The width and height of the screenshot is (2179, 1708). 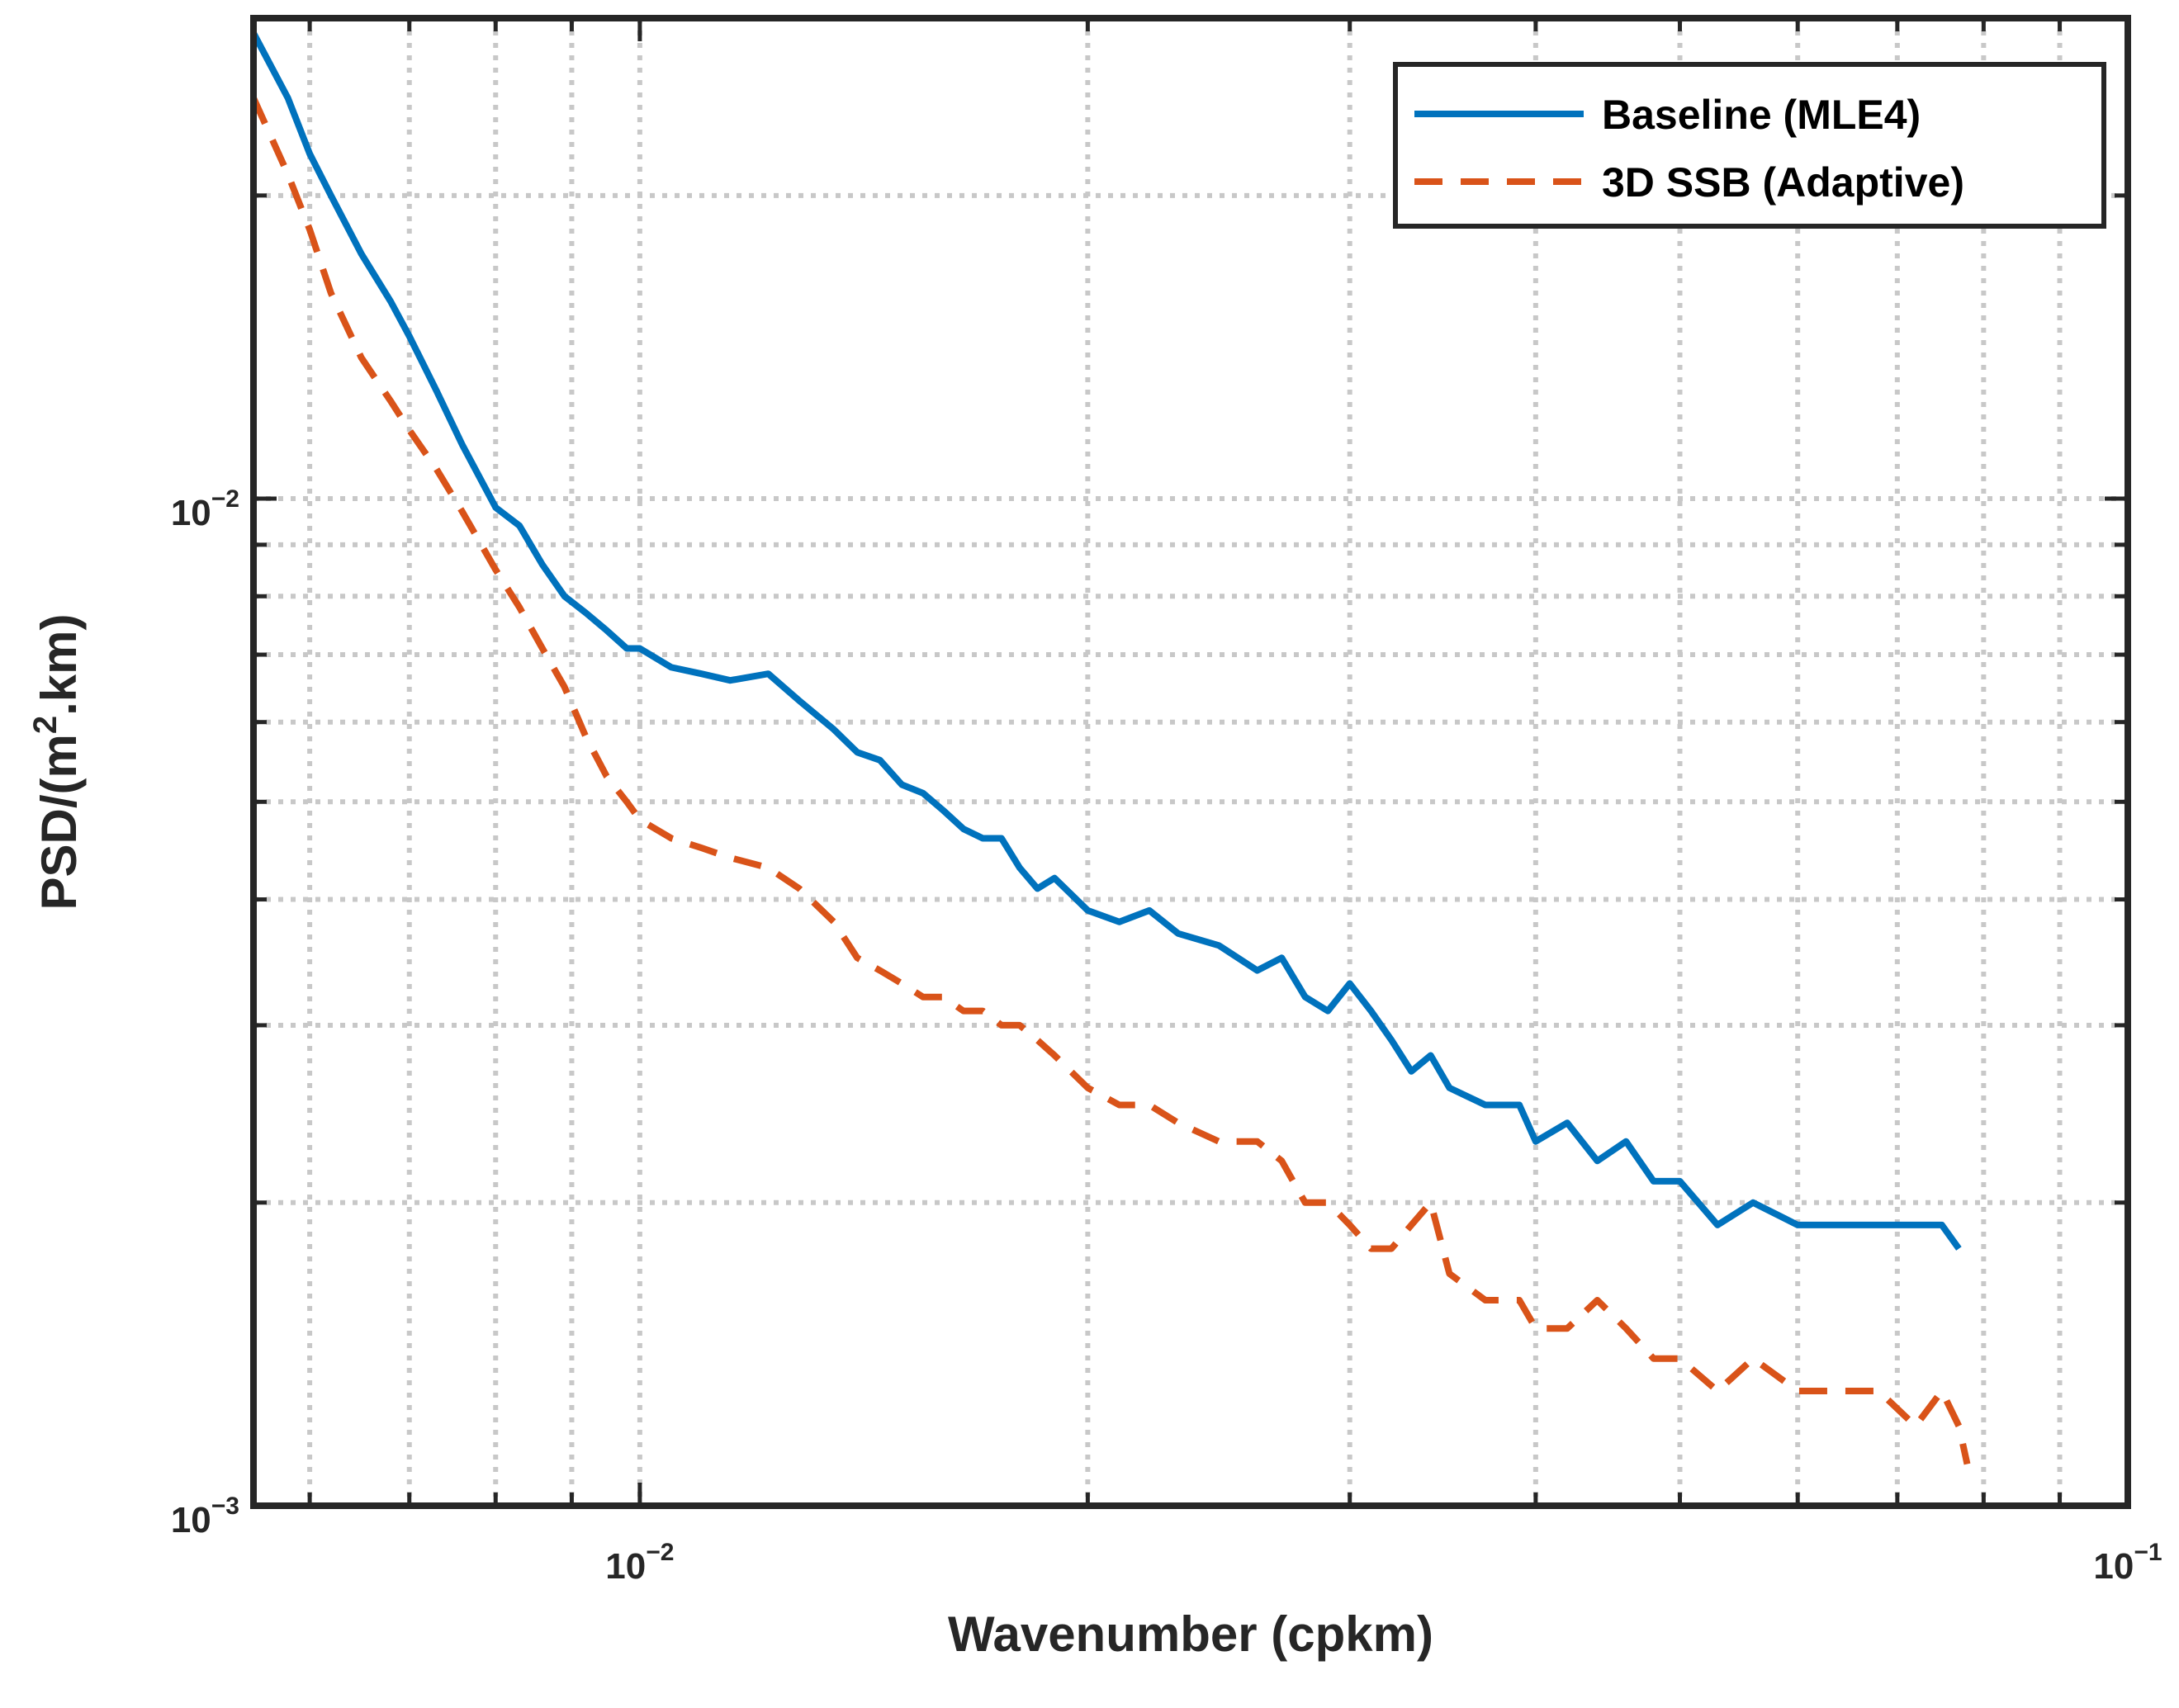 What do you see at coordinates (45, 725) in the screenshot?
I see `y-axis-label-superscript: 2` at bounding box center [45, 725].